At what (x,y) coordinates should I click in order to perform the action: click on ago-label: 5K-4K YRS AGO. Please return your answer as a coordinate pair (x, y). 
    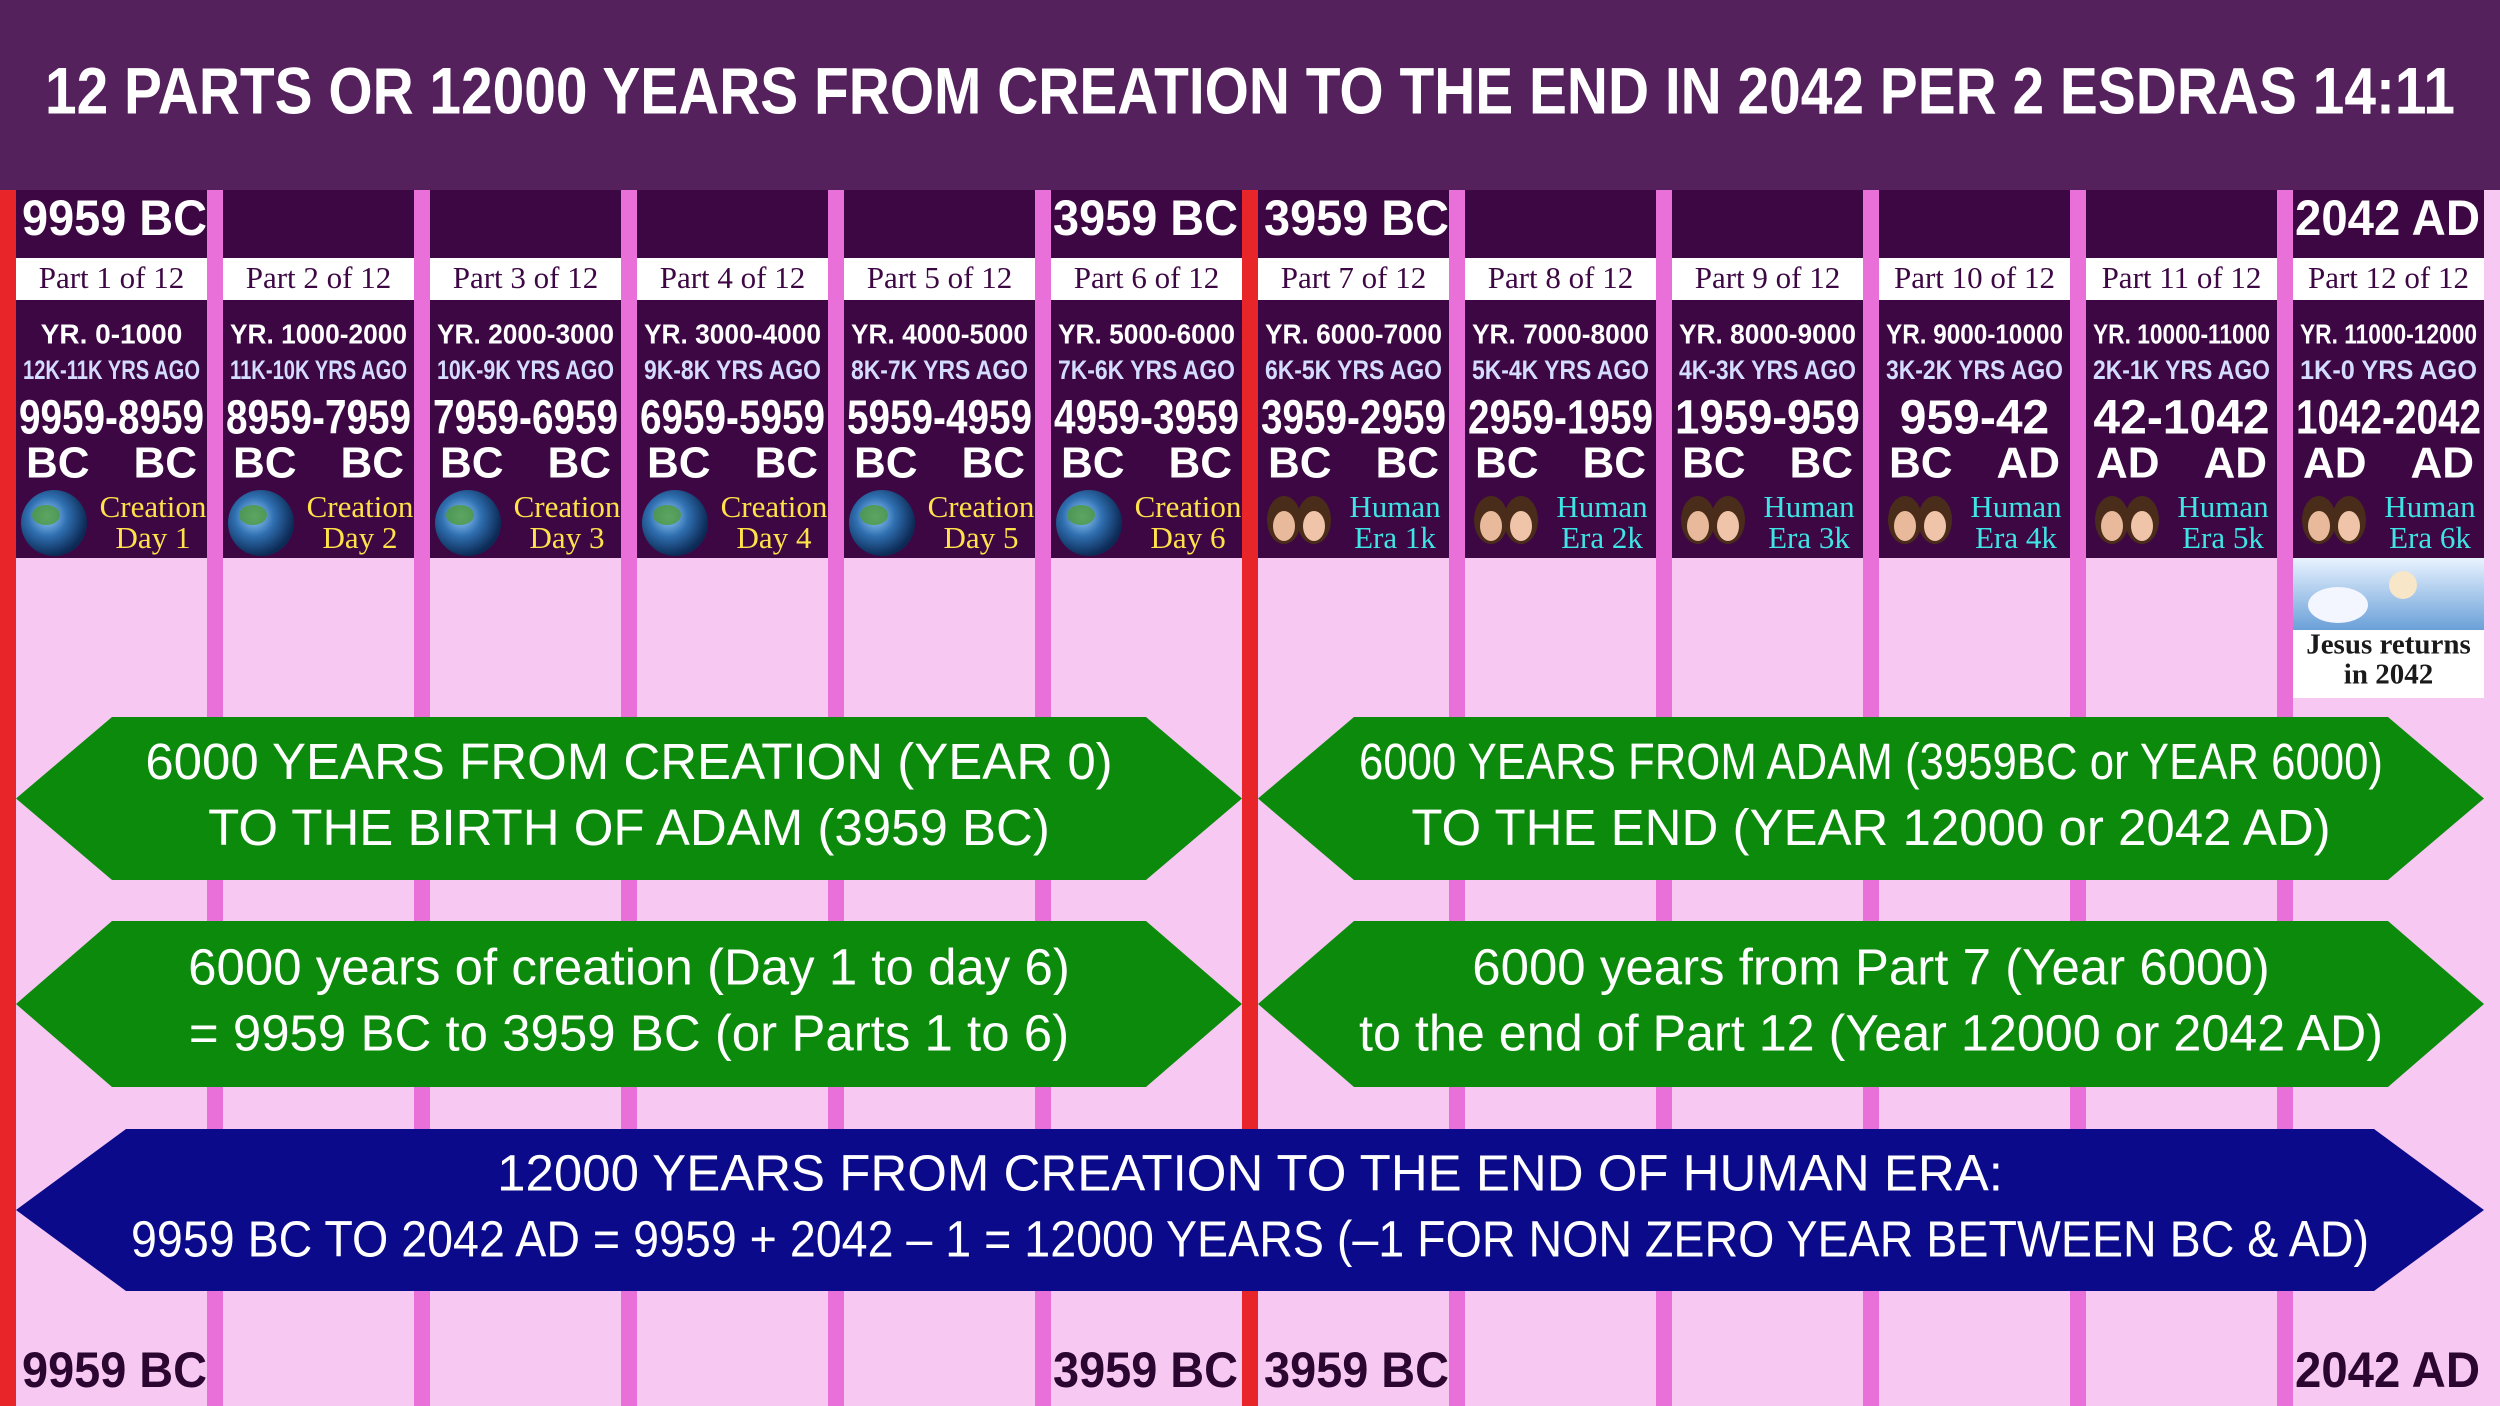
    Looking at the image, I should click on (1560, 370).